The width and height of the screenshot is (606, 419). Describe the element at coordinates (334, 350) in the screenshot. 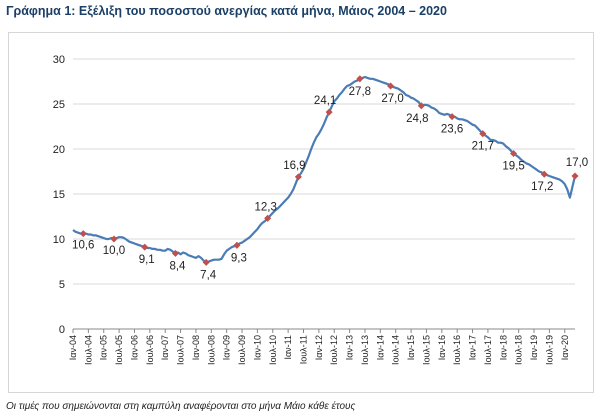

I see `x-tick-label: Ιουλ-12` at that location.